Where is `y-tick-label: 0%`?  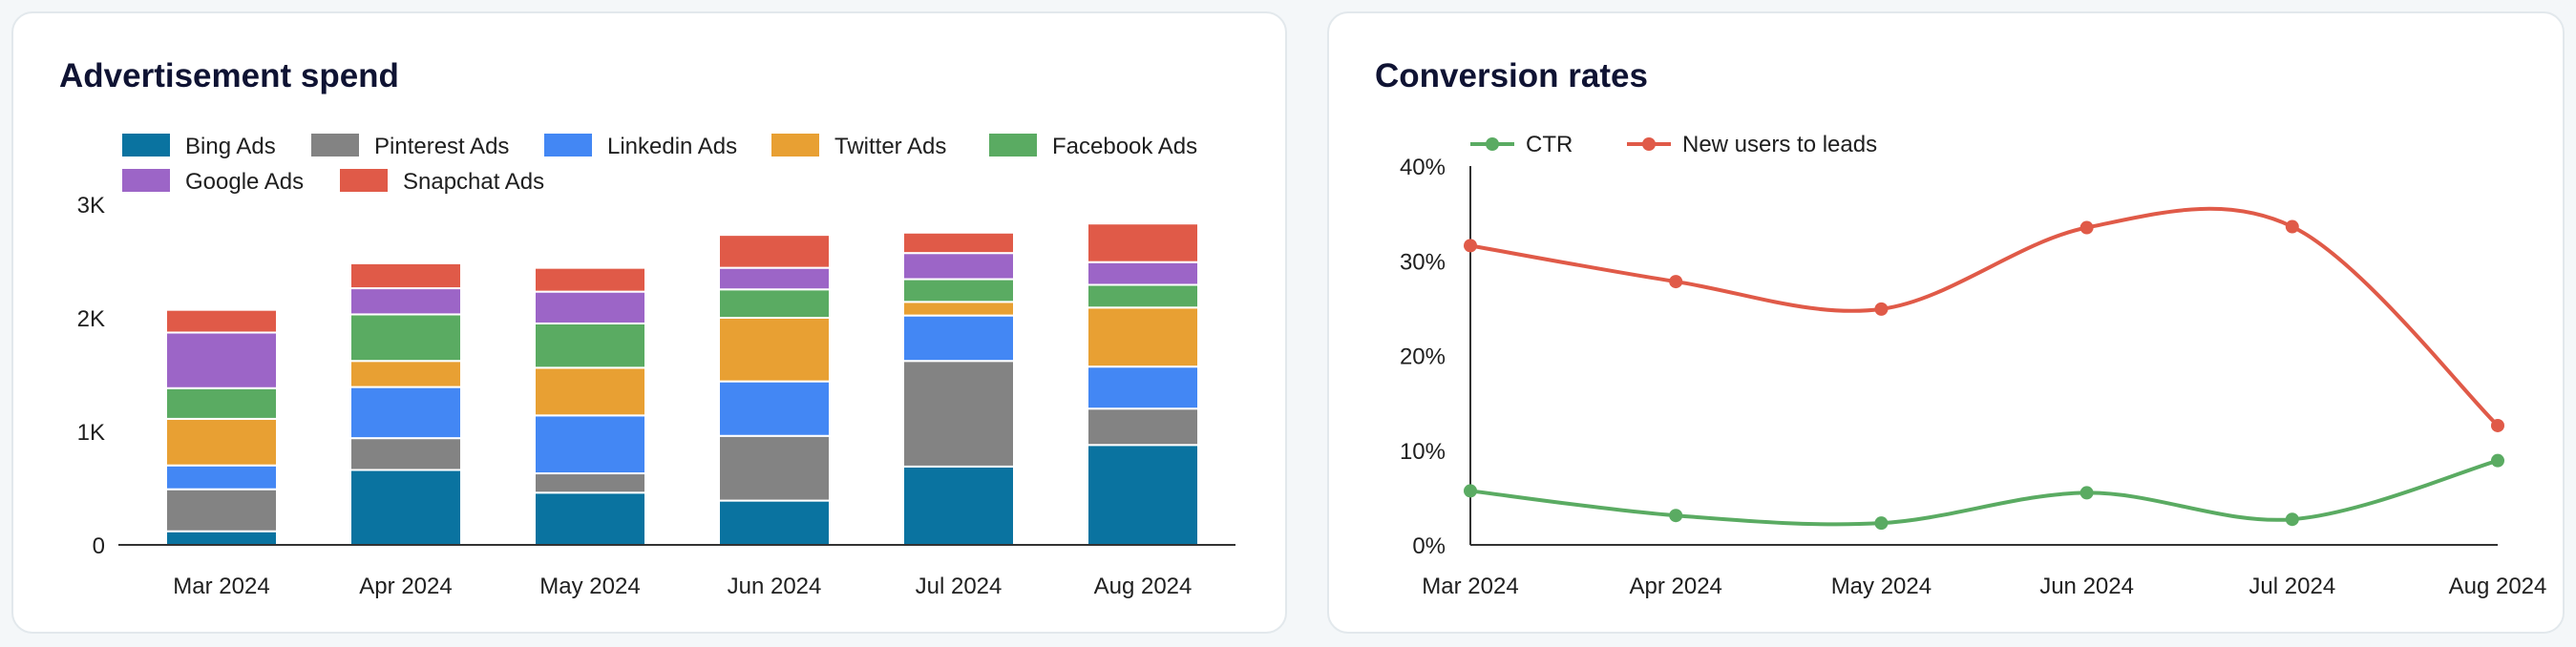 y-tick-label: 0% is located at coordinates (1429, 546).